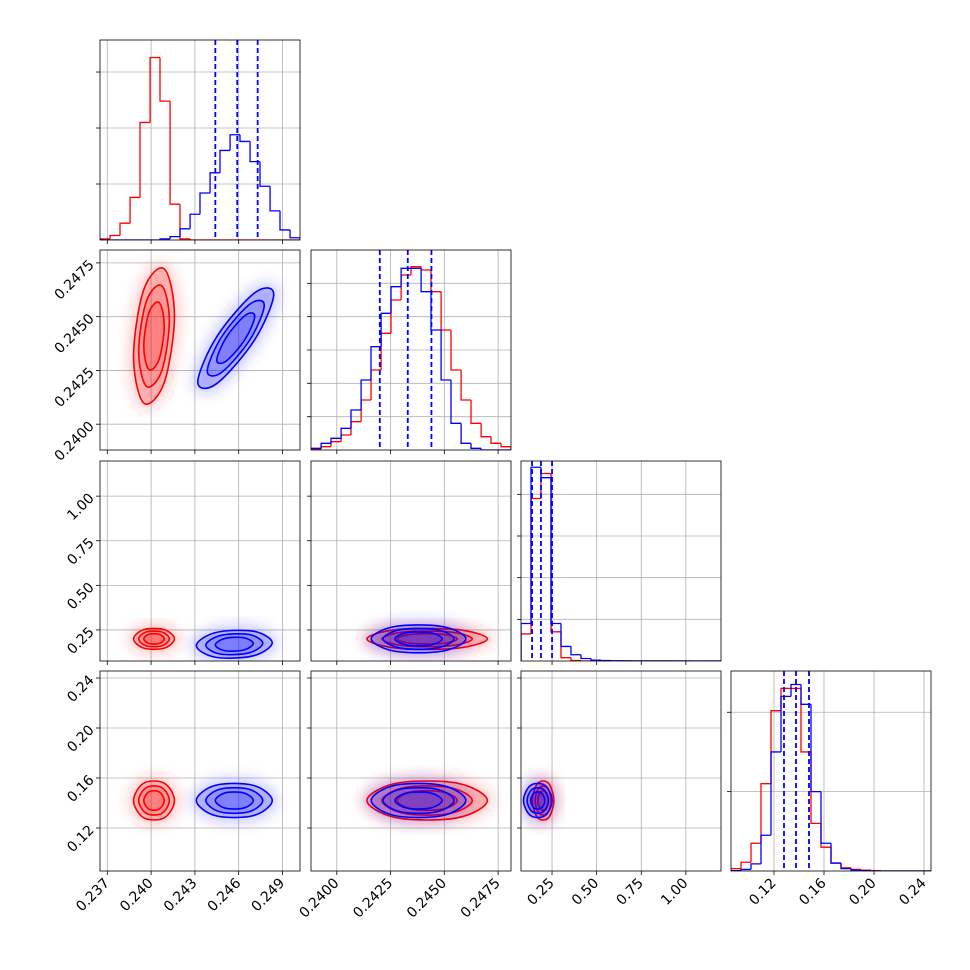 The image size is (970, 970). I want to click on x-tick-label: 0.50, so click(585, 891).